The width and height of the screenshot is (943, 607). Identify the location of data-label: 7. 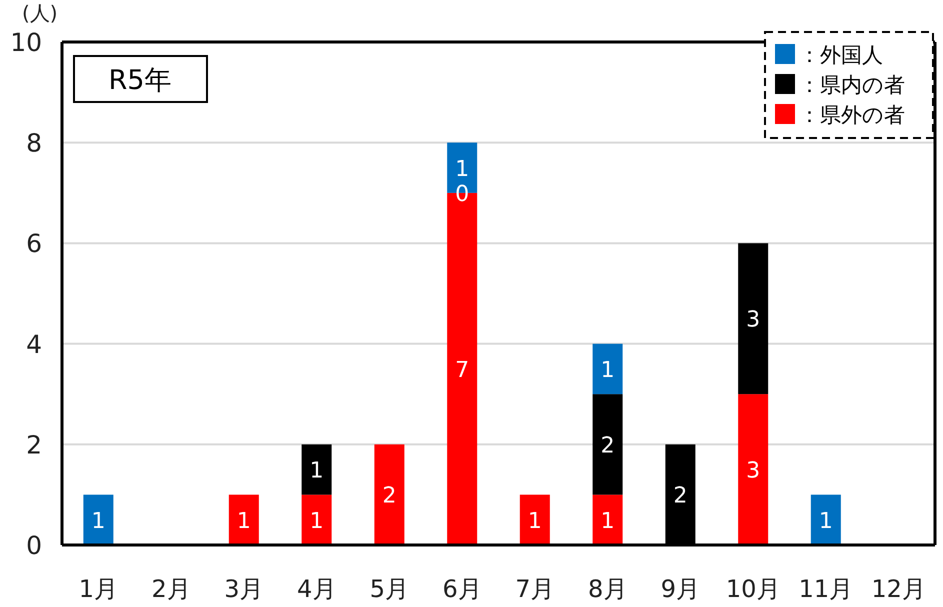
(462, 370).